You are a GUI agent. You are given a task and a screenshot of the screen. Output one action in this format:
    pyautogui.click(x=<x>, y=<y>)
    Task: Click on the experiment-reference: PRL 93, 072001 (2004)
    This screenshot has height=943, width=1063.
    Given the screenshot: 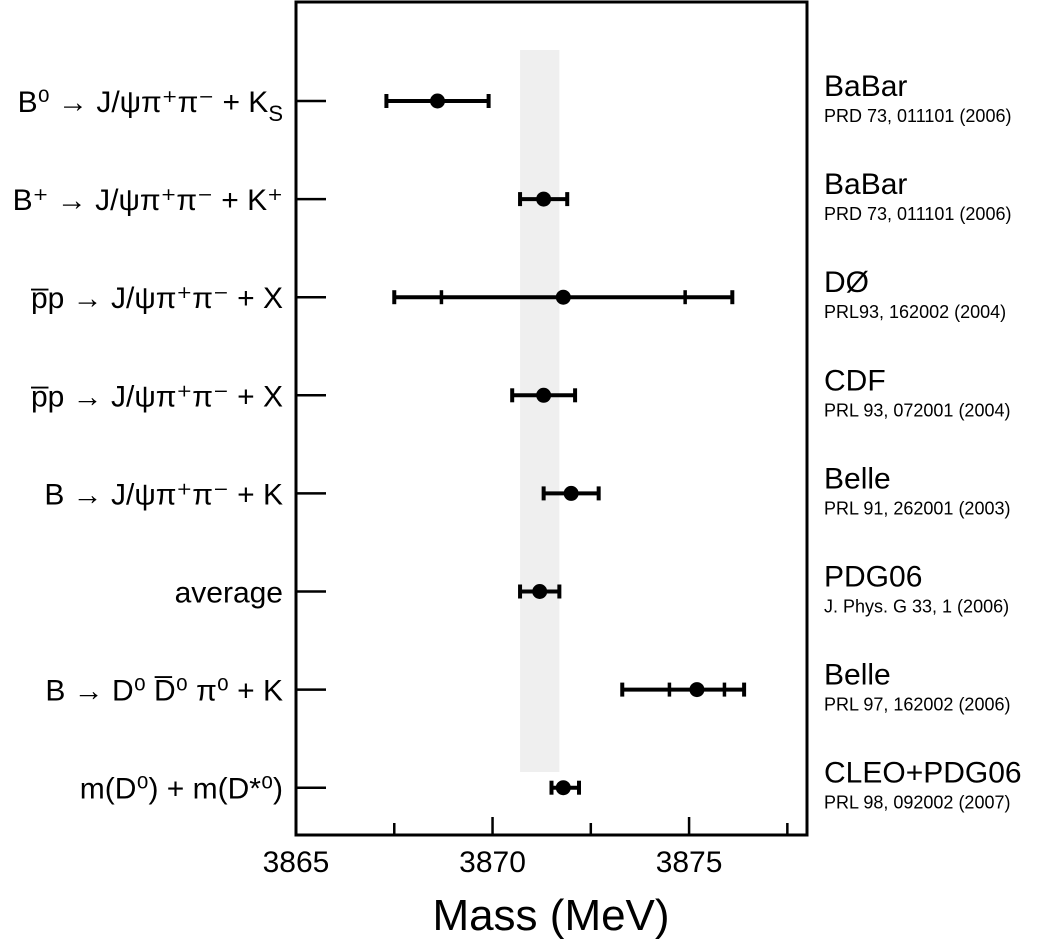 What is the action you would take?
    pyautogui.click(x=917, y=410)
    